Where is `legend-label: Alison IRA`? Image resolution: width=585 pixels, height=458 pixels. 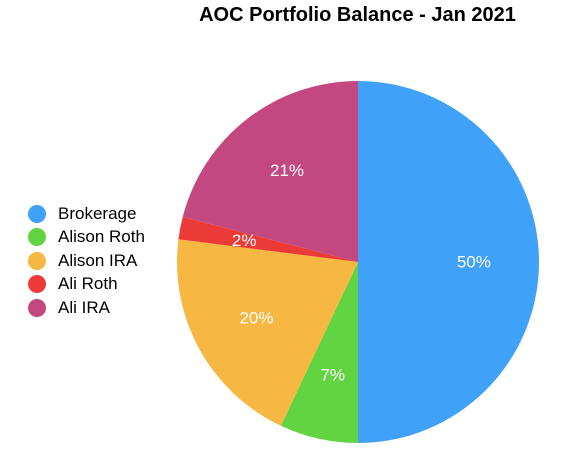 legend-label: Alison IRA is located at coordinates (98, 260).